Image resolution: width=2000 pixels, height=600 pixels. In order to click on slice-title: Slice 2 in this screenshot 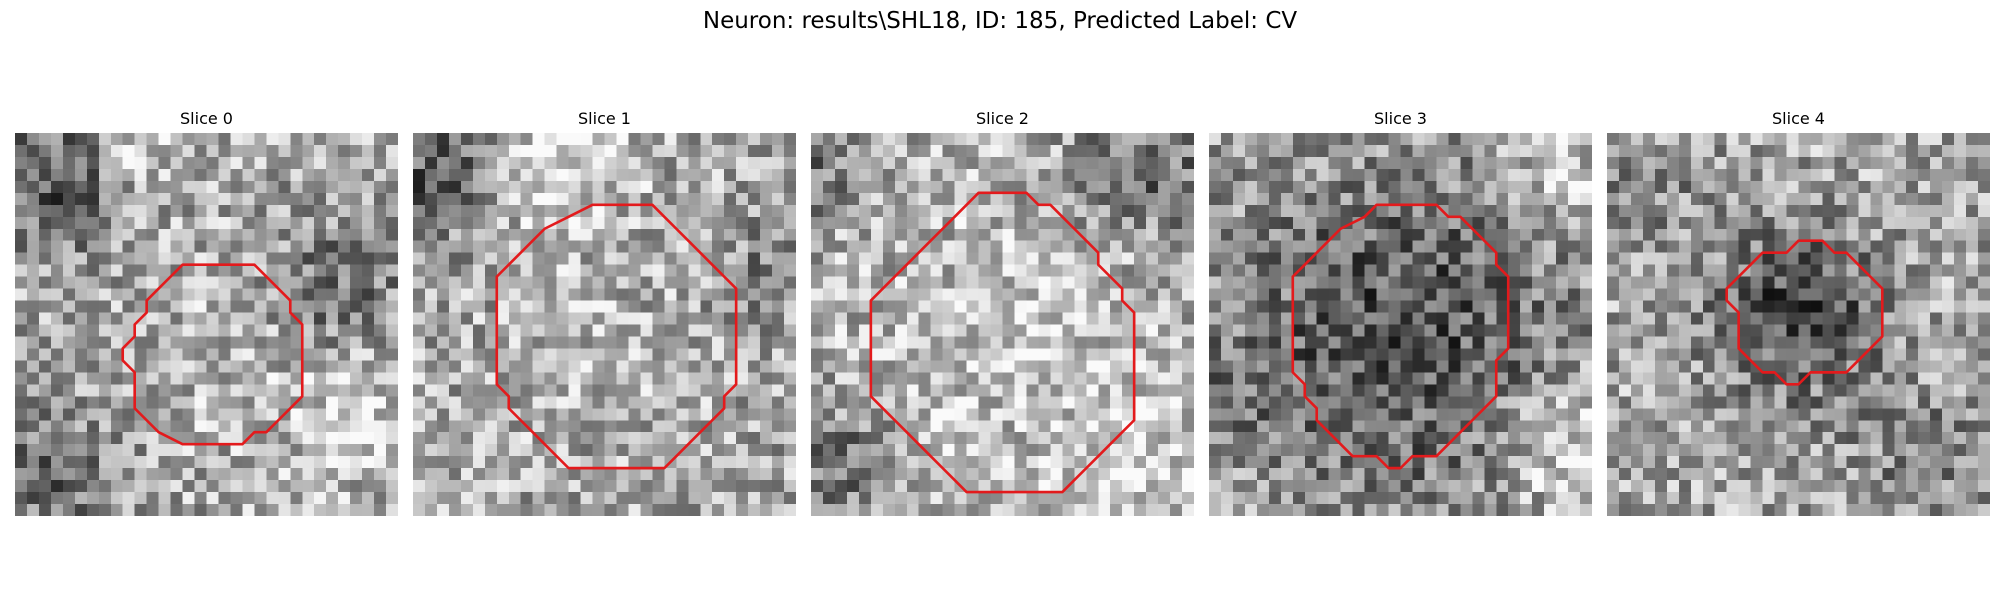, I will do `click(1002, 118)`.